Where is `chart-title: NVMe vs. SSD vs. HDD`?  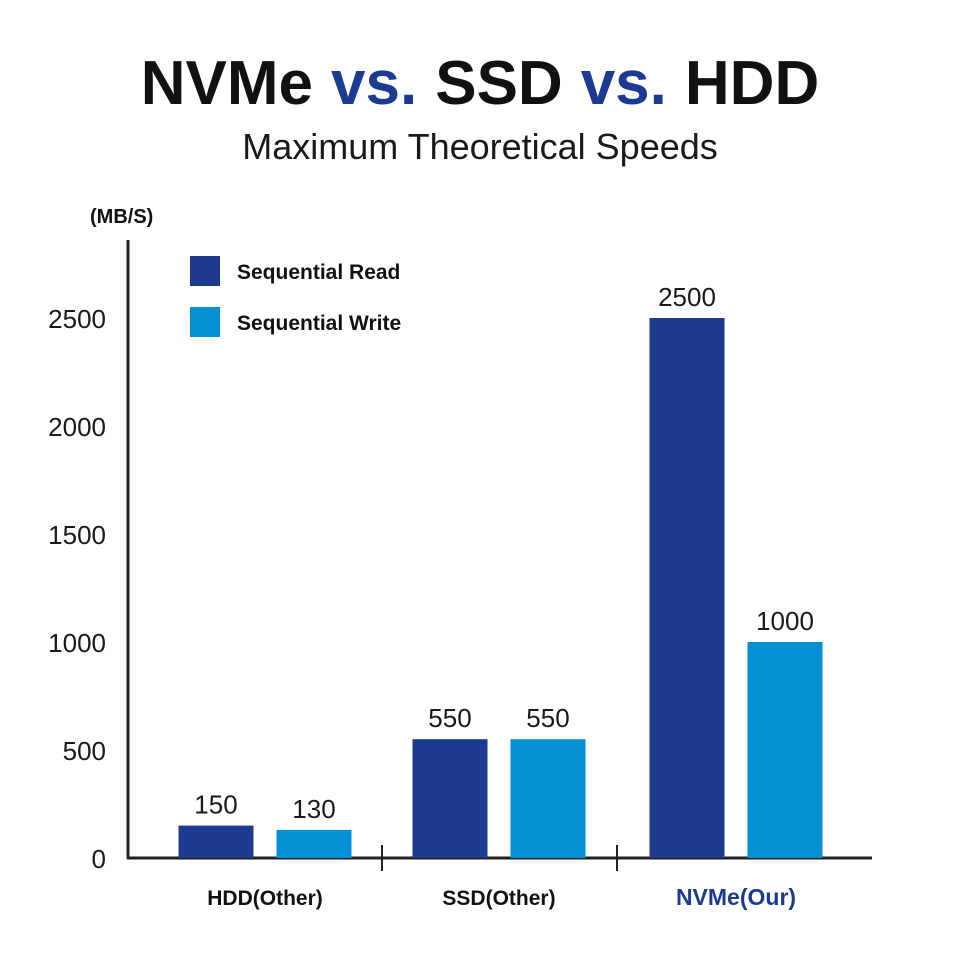
chart-title: NVMe vs. SSD vs. HDD is located at coordinates (480, 83).